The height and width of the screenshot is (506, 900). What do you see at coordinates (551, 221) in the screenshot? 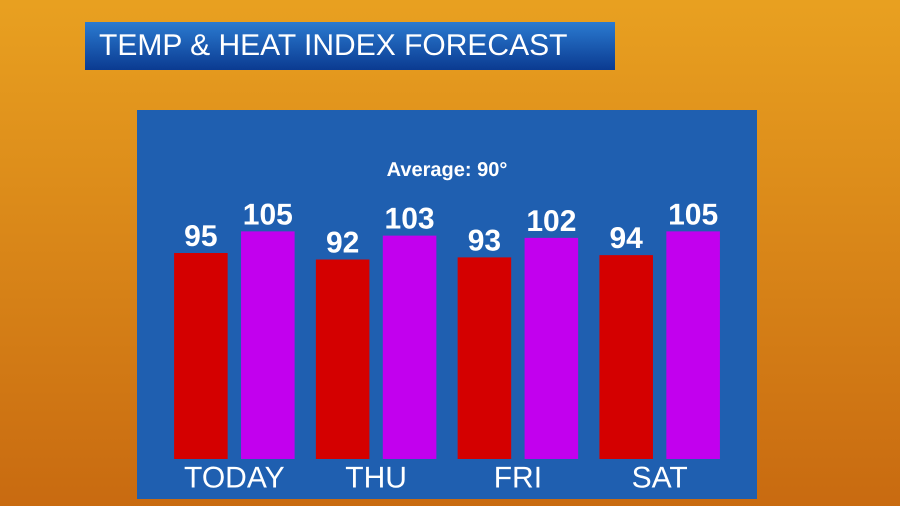
I see `data-label: 102` at bounding box center [551, 221].